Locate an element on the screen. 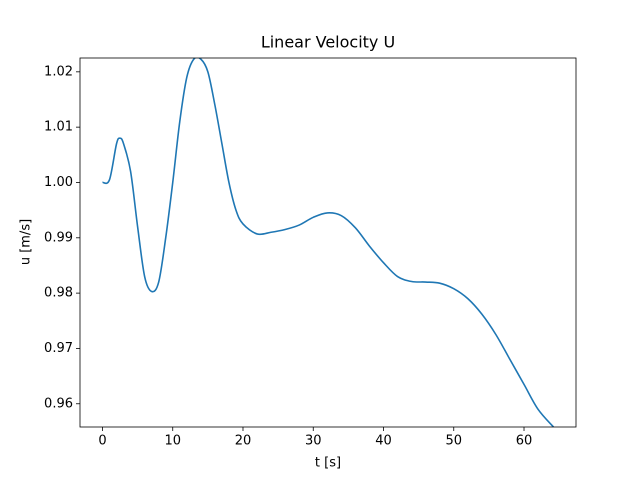  y-tick-label: 0.96 is located at coordinates (58, 403).